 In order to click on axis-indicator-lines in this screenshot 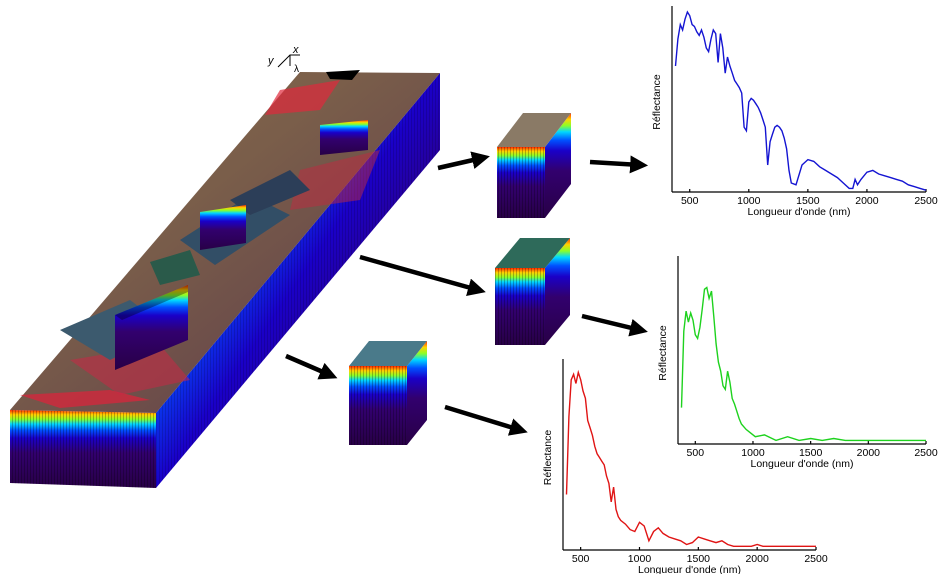, I will do `click(288, 61)`.